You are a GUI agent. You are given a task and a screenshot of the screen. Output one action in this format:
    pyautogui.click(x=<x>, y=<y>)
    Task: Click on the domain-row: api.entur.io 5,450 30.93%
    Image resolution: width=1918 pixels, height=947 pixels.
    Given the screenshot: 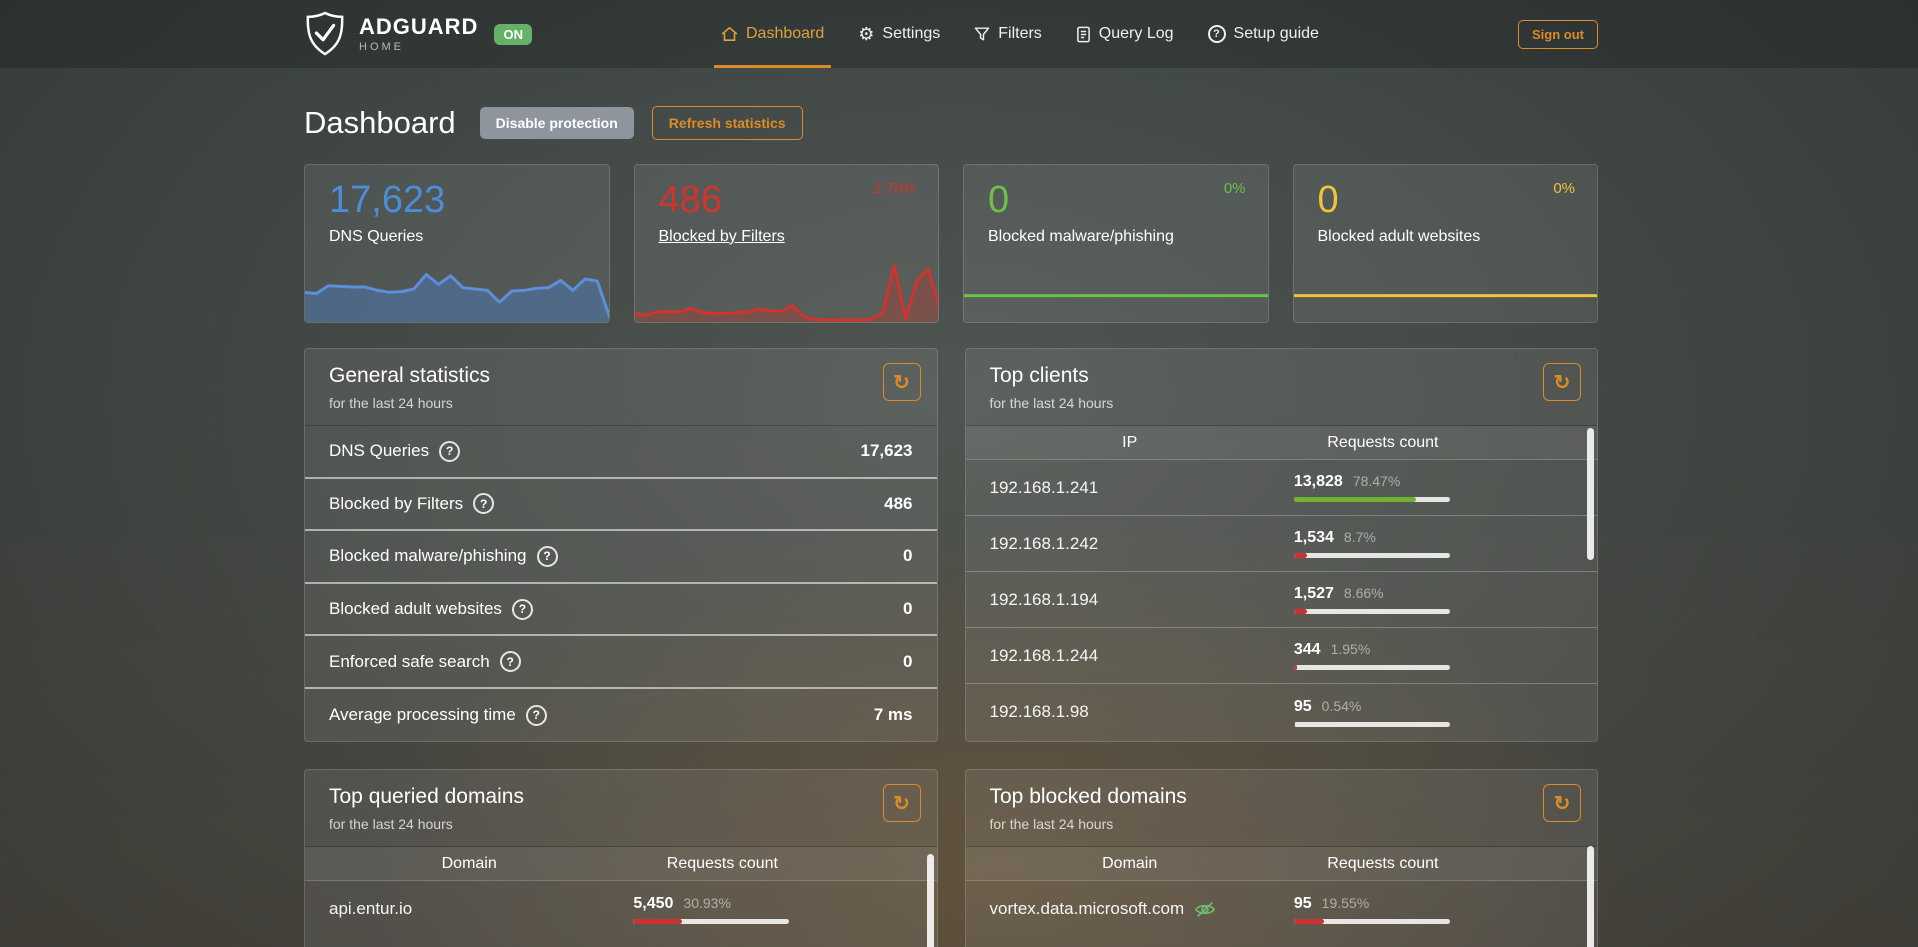 What is the action you would take?
    pyautogui.click(x=621, y=909)
    